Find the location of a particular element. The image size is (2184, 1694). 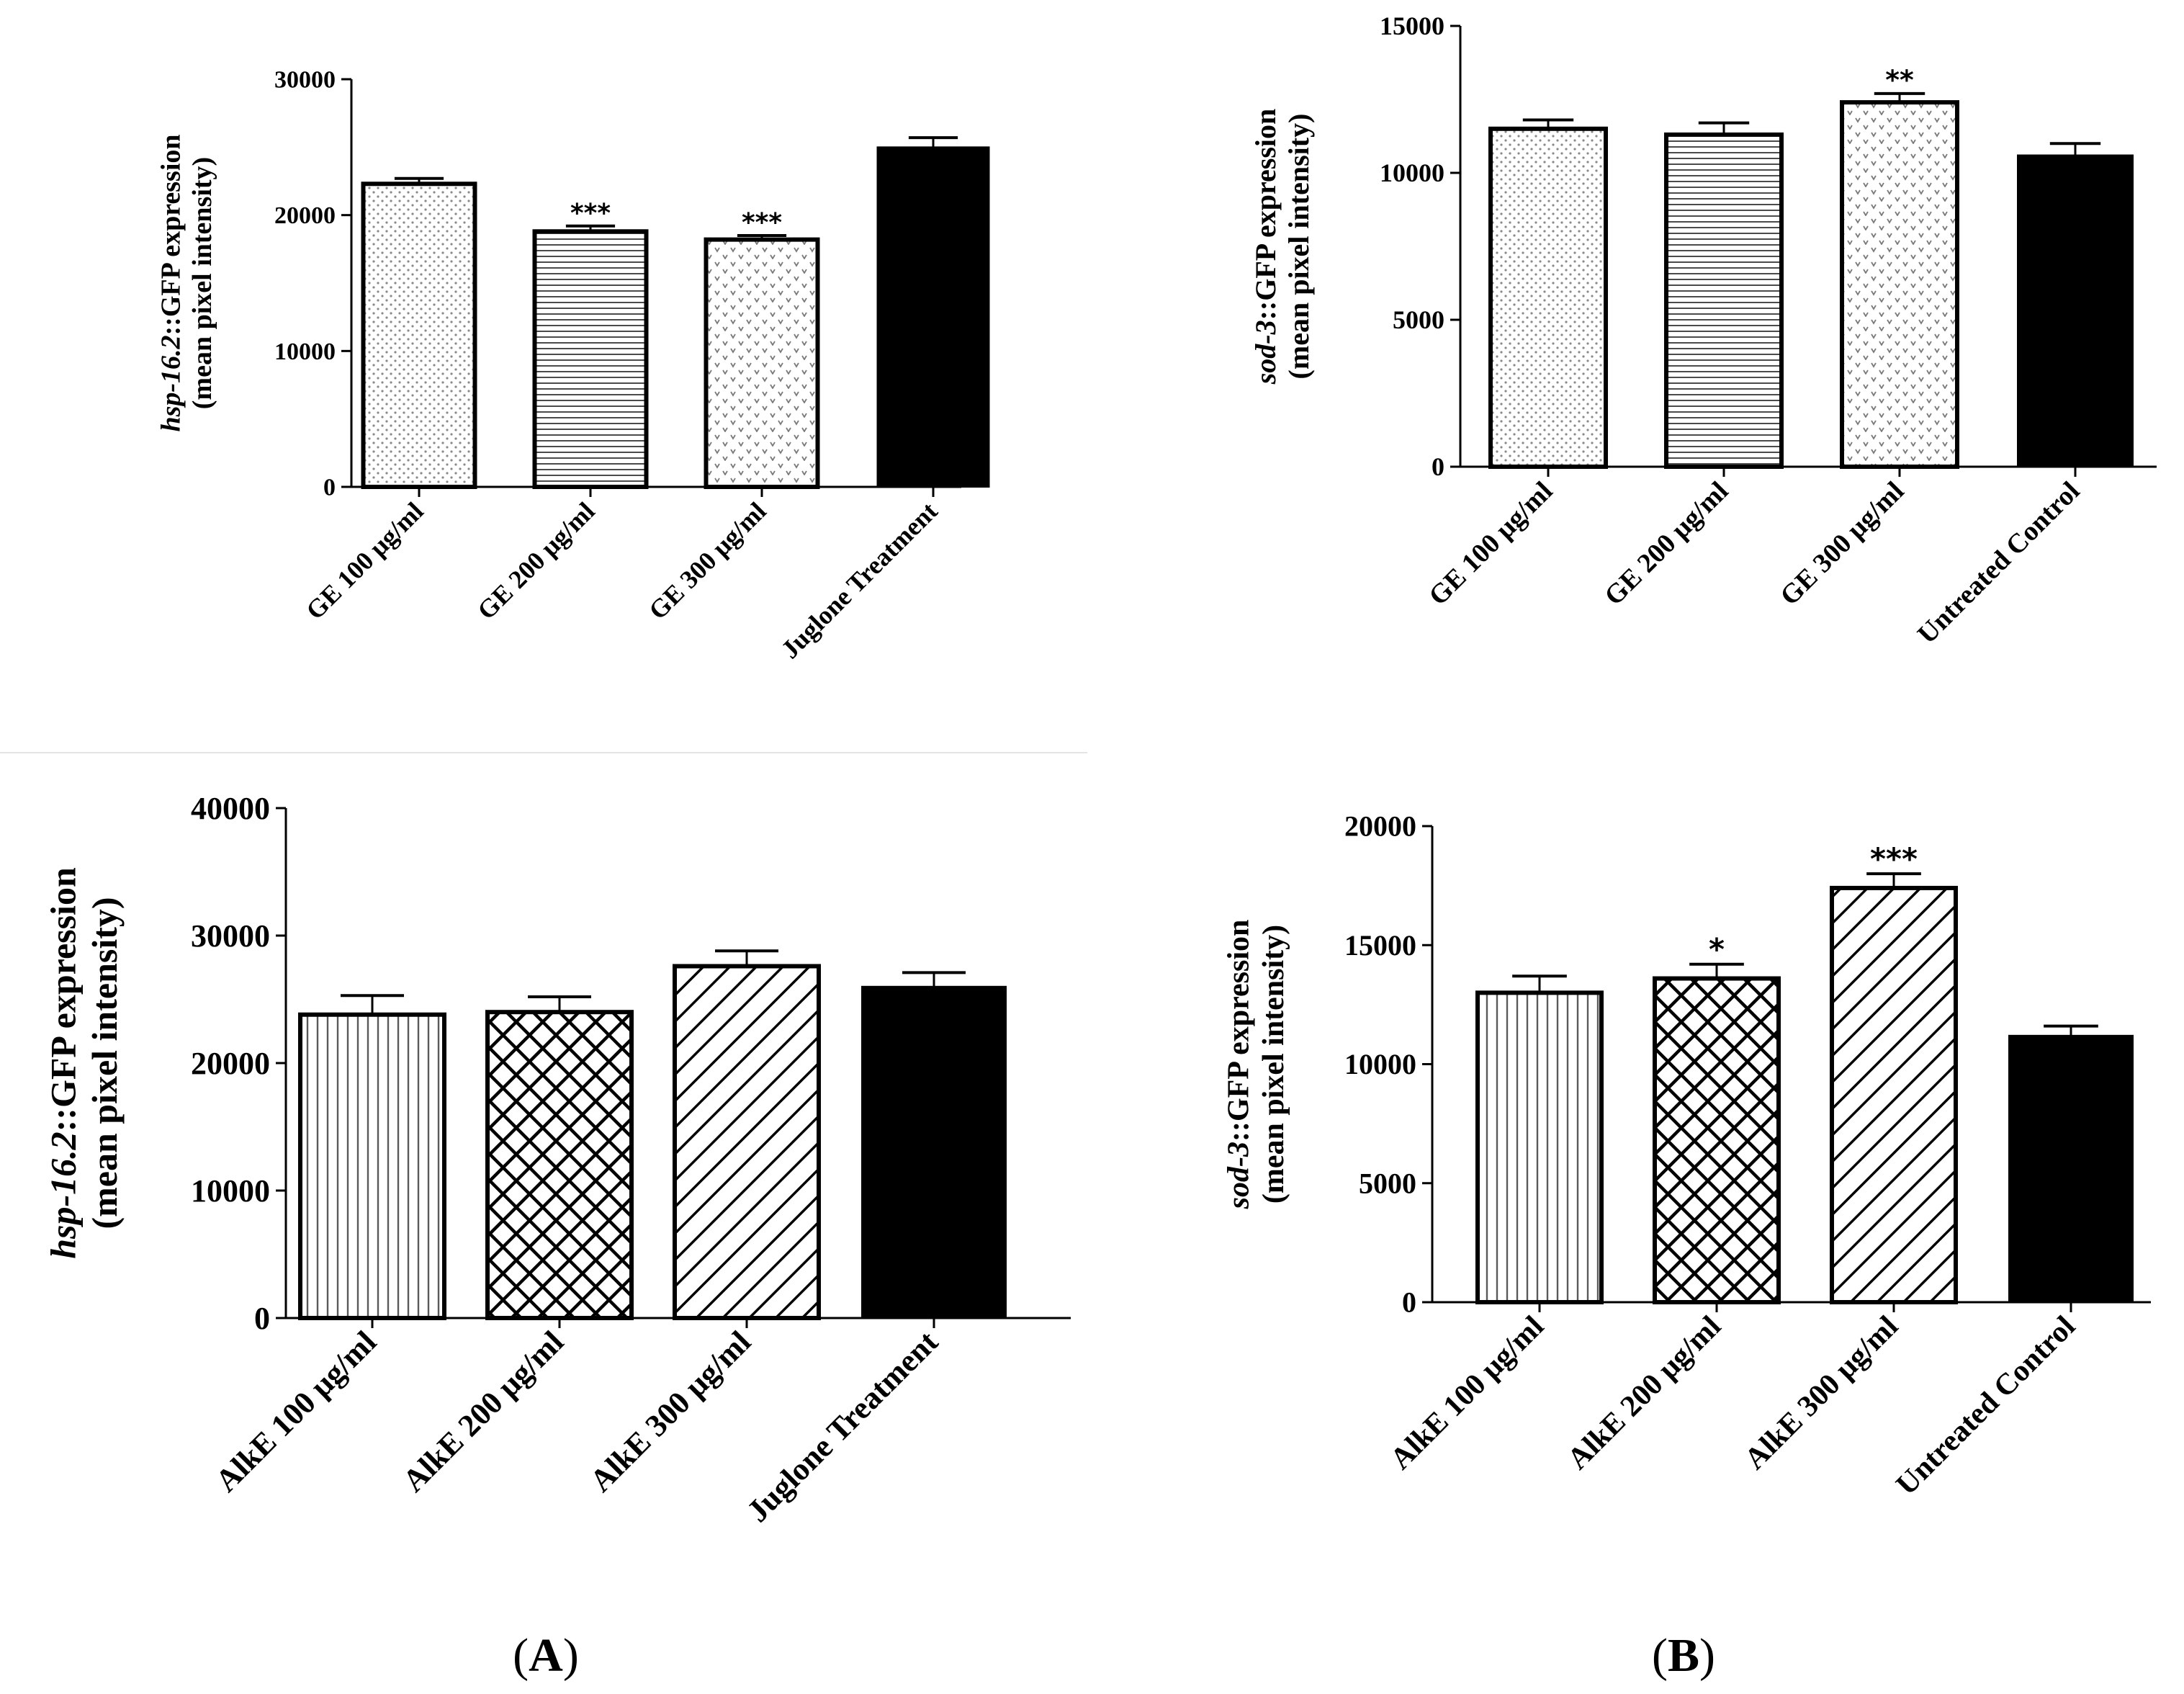

chart-b-top-y-title-line1: sod-3::GFP expression is located at coordinates (1265, 247).